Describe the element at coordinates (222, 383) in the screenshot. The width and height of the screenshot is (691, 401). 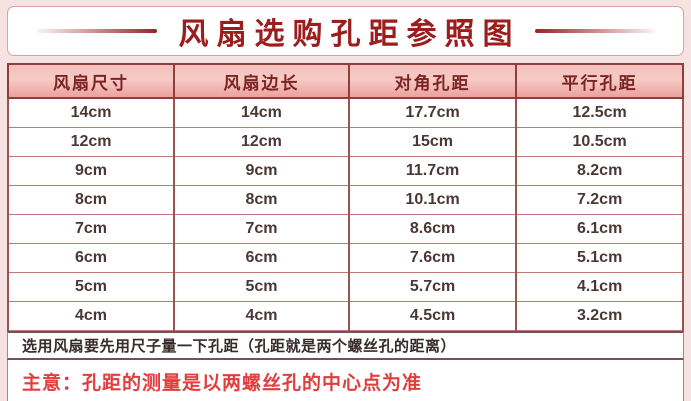
I see `attention-note-text: 主意：孔距的测量是以两螺丝孔的中心点为准` at that location.